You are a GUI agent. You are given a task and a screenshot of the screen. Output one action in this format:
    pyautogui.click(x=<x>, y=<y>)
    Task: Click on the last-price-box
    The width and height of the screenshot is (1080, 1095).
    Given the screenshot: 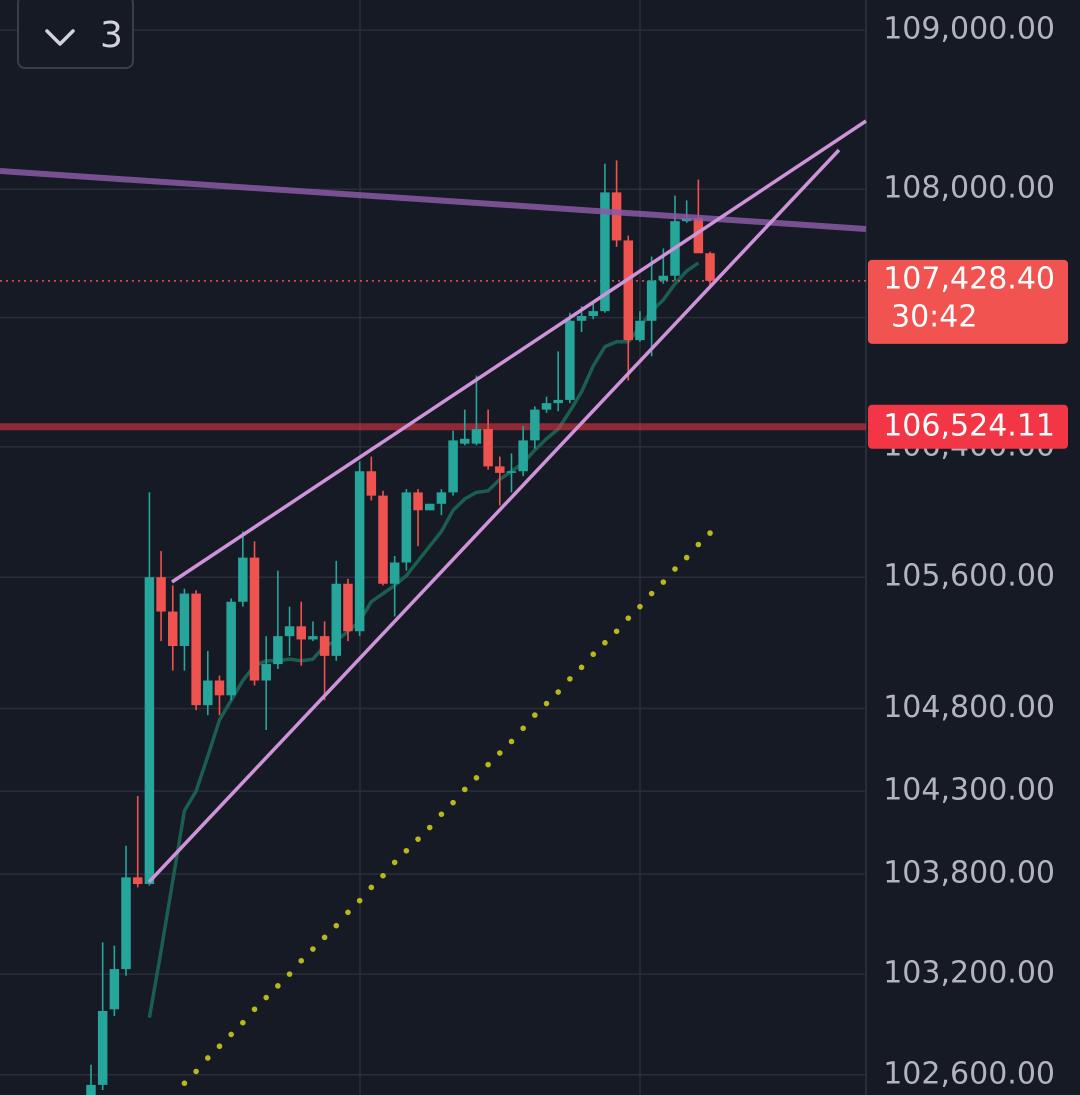 What is the action you would take?
    pyautogui.click(x=968, y=301)
    